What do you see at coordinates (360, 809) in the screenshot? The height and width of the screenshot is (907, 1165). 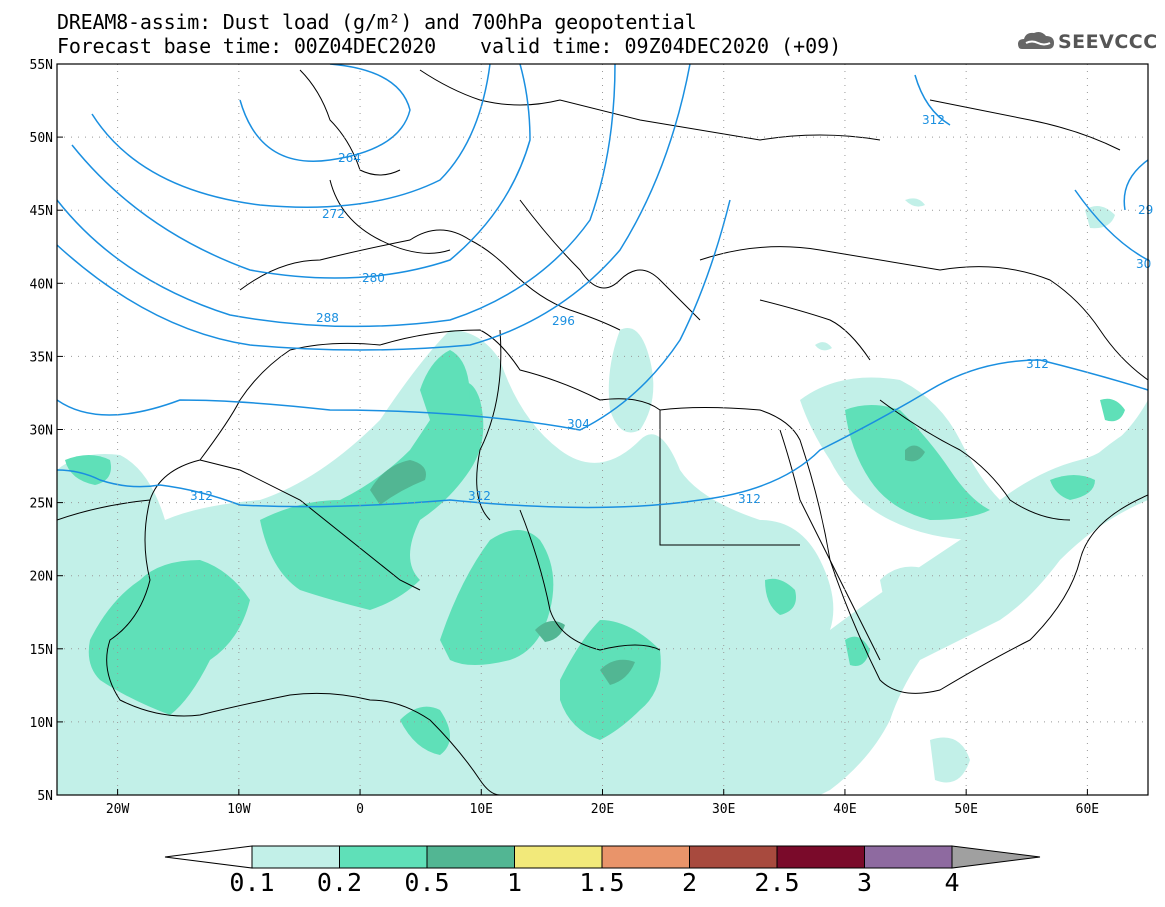 I see `lon-tick-label: 0` at bounding box center [360, 809].